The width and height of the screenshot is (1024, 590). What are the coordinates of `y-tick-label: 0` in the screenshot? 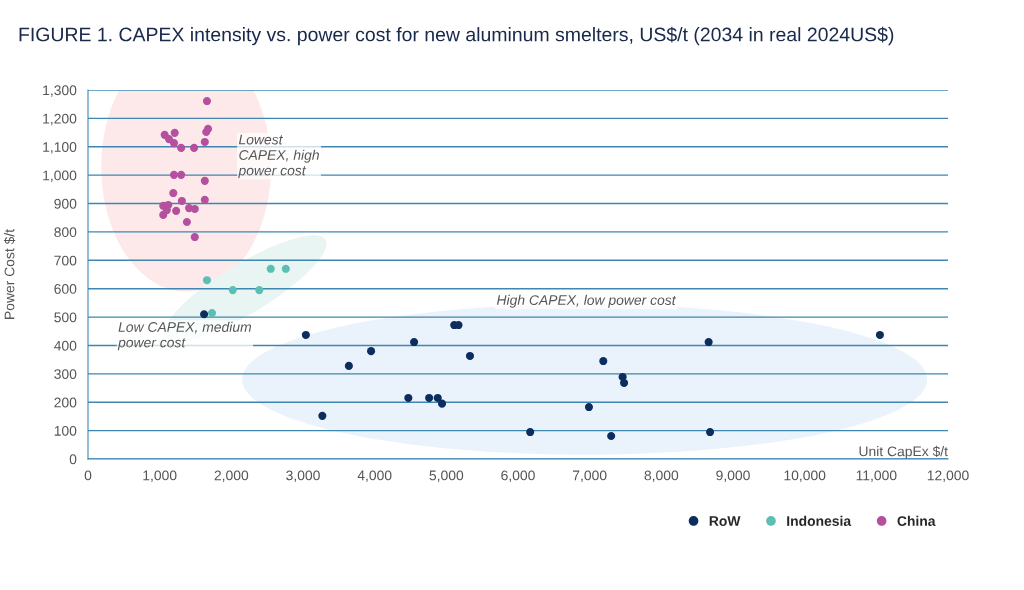 It's located at (73, 459).